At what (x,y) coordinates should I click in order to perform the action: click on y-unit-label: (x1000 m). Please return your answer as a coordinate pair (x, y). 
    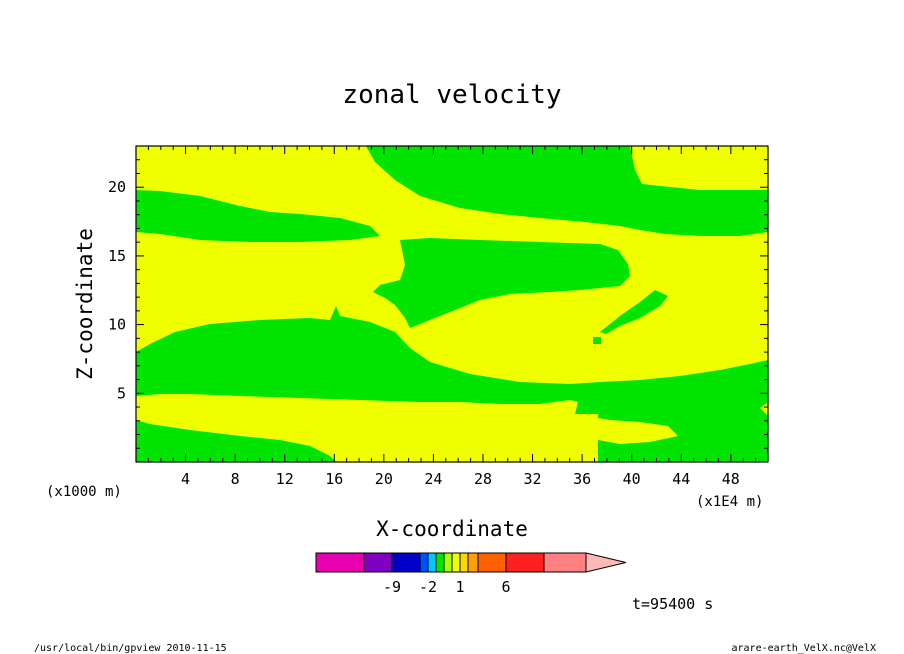
    Looking at the image, I should click on (84, 492).